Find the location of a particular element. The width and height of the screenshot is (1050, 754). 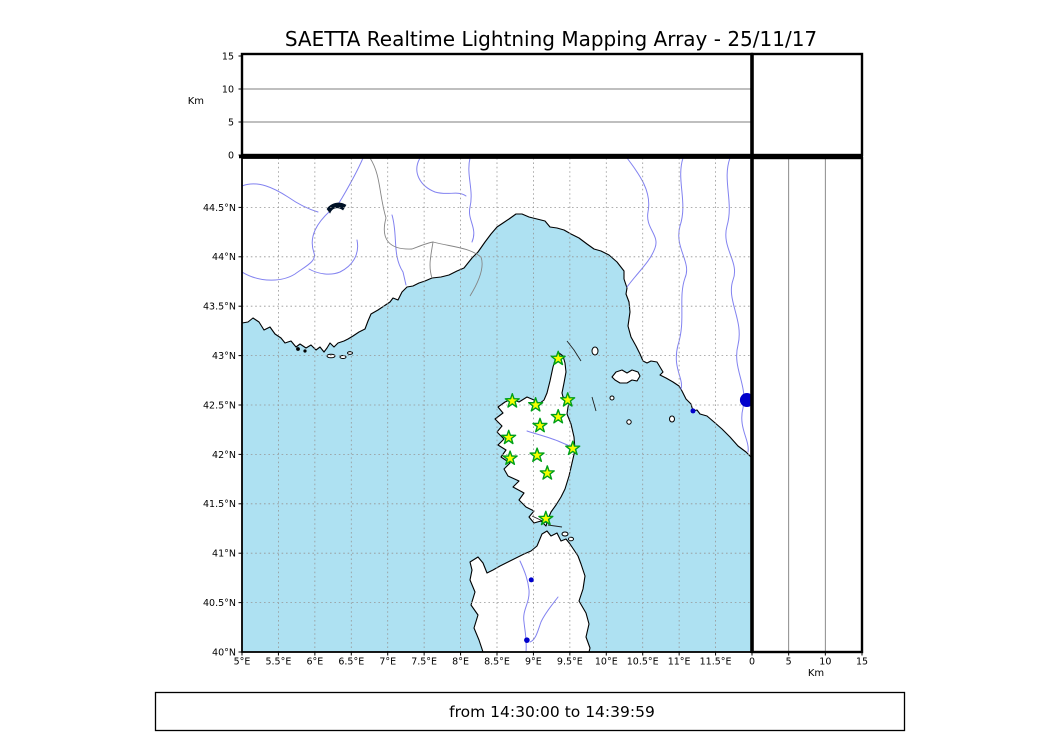

altitude-tick-label-left: 15 is located at coordinates (228, 56).